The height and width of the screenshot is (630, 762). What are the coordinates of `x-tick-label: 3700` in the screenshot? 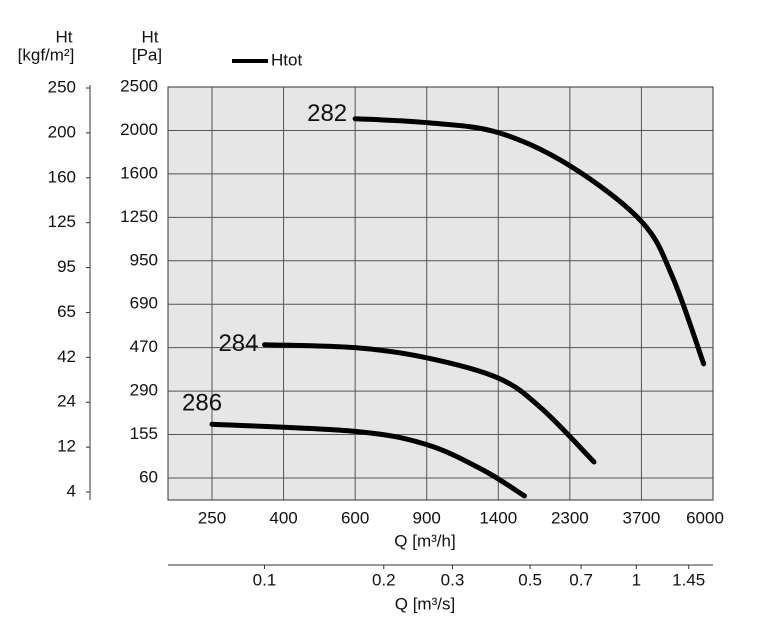 It's located at (642, 517).